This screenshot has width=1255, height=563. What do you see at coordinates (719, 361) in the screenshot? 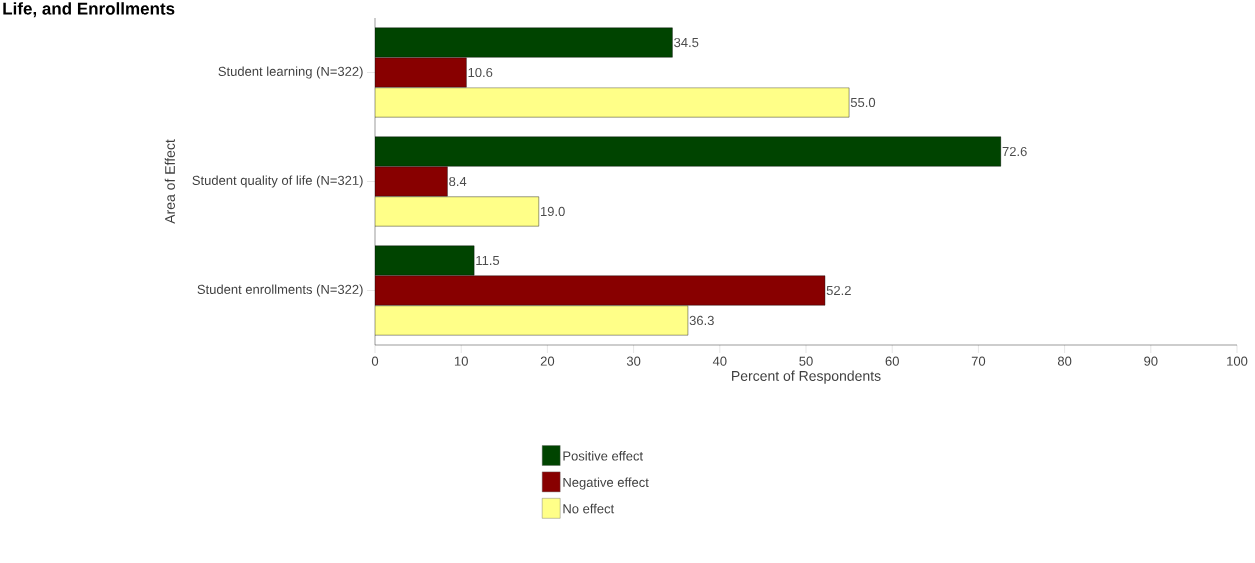
I see `x-tick-label: 40` at bounding box center [719, 361].